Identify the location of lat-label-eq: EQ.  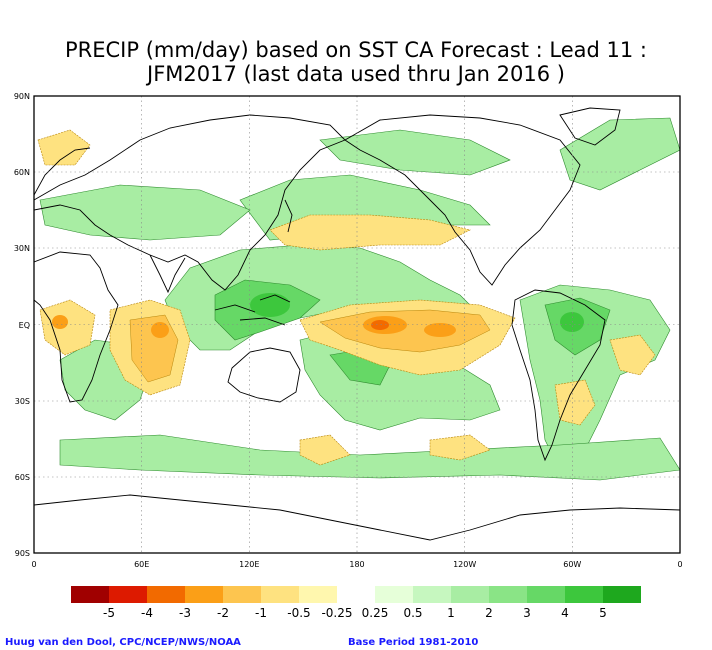
(24, 325).